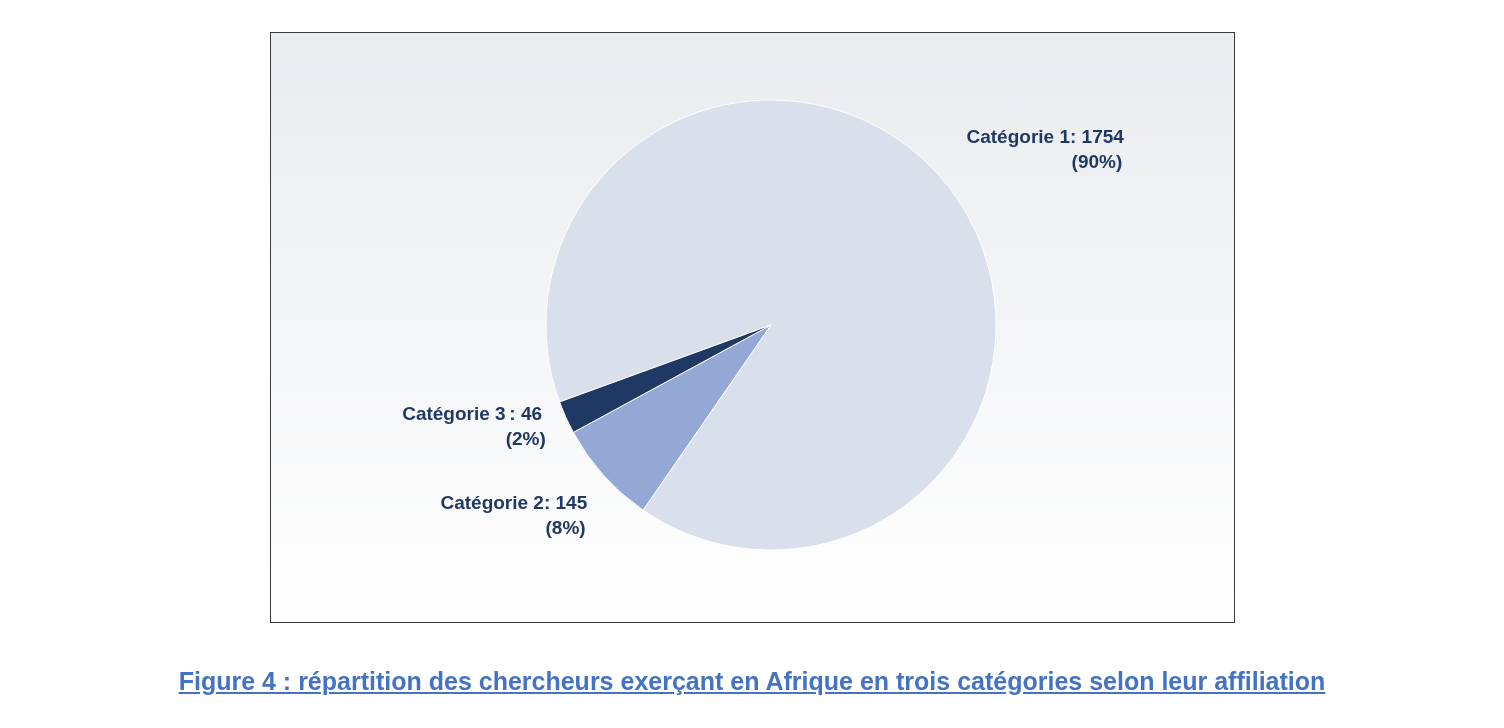  What do you see at coordinates (525, 426) in the screenshot?
I see `data-label: : 46 (2%)` at bounding box center [525, 426].